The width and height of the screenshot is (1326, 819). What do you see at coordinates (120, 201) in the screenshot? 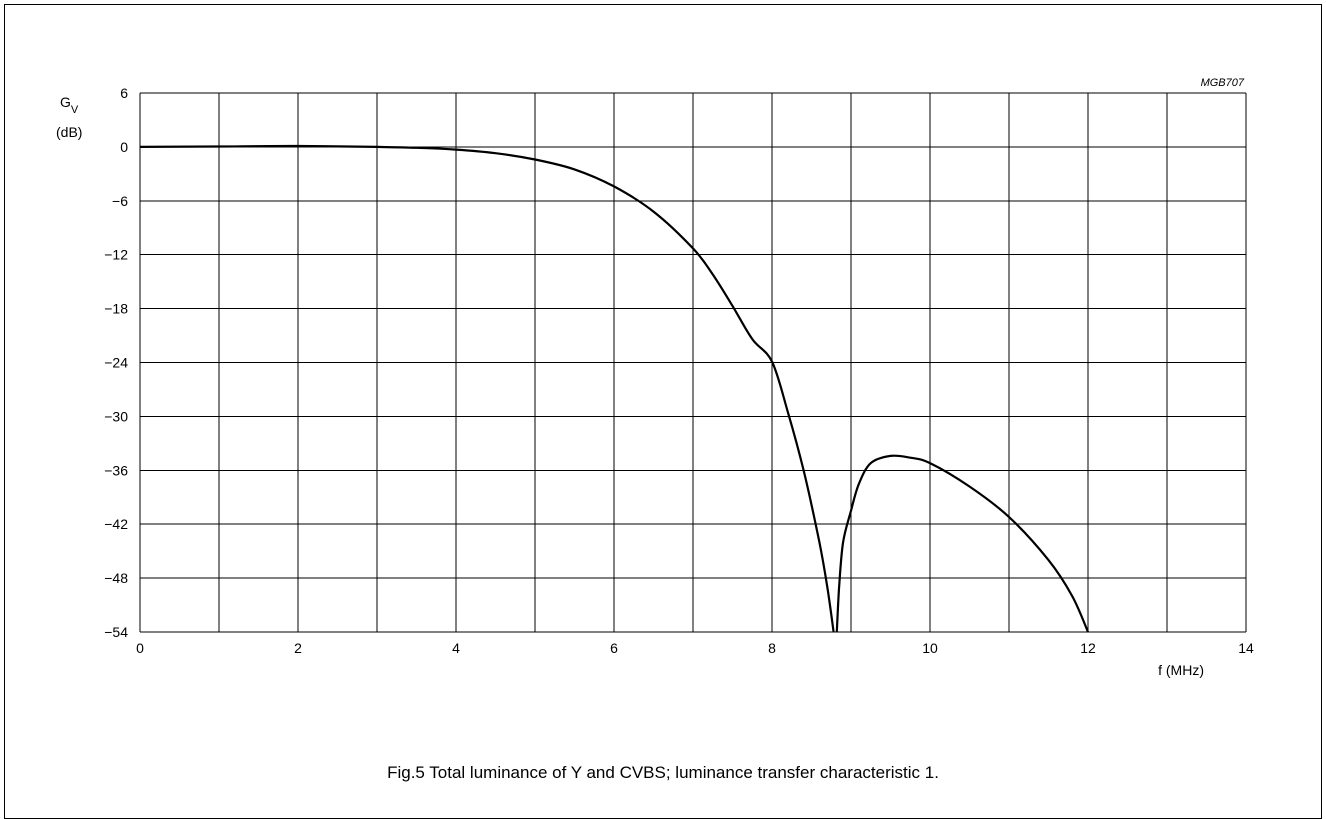
I see `y-tick-label: −6` at bounding box center [120, 201].